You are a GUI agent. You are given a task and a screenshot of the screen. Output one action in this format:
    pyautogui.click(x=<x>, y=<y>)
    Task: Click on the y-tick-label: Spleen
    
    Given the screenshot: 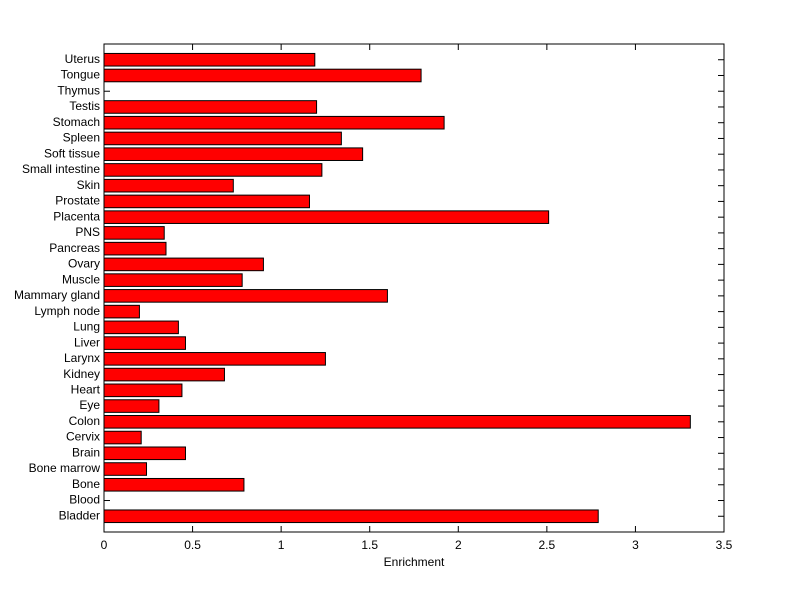 What is the action you would take?
    pyautogui.click(x=81, y=138)
    